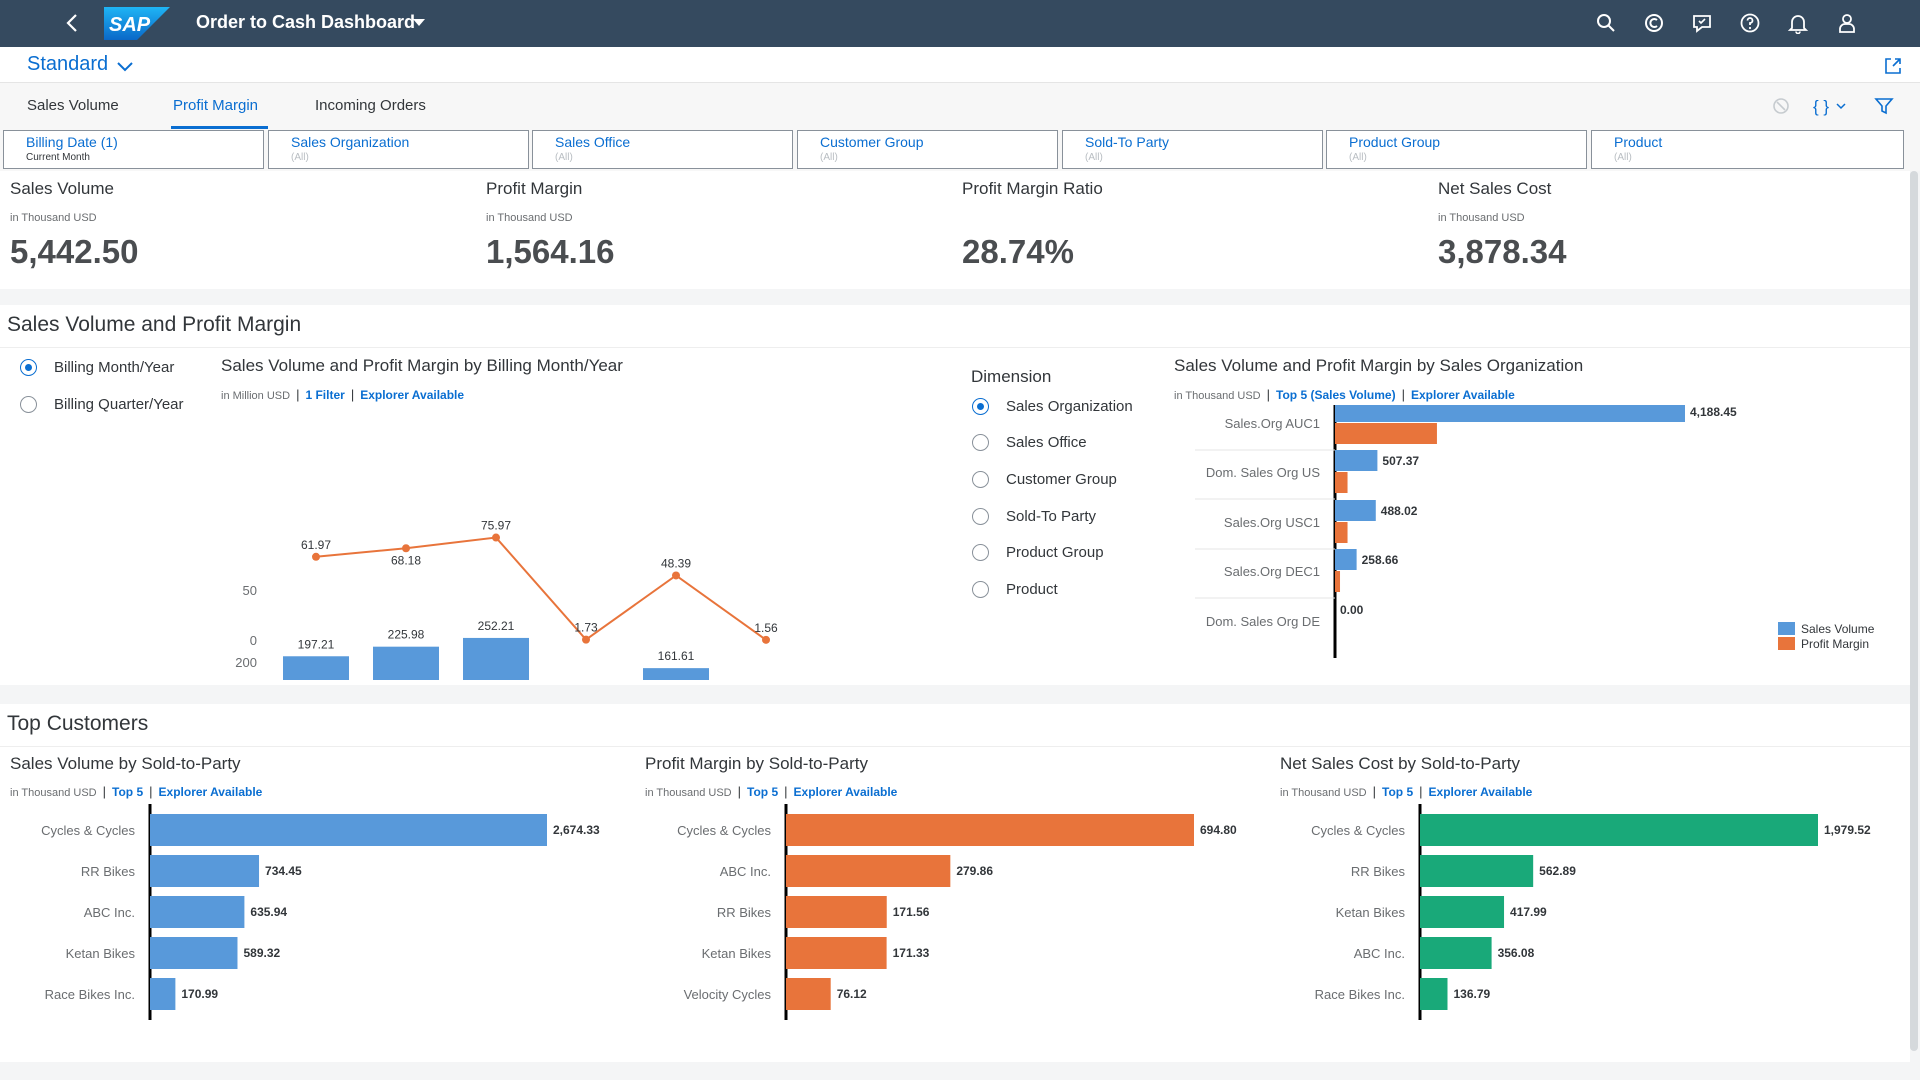  I want to click on bar-data-label: 562.89, so click(1557, 871).